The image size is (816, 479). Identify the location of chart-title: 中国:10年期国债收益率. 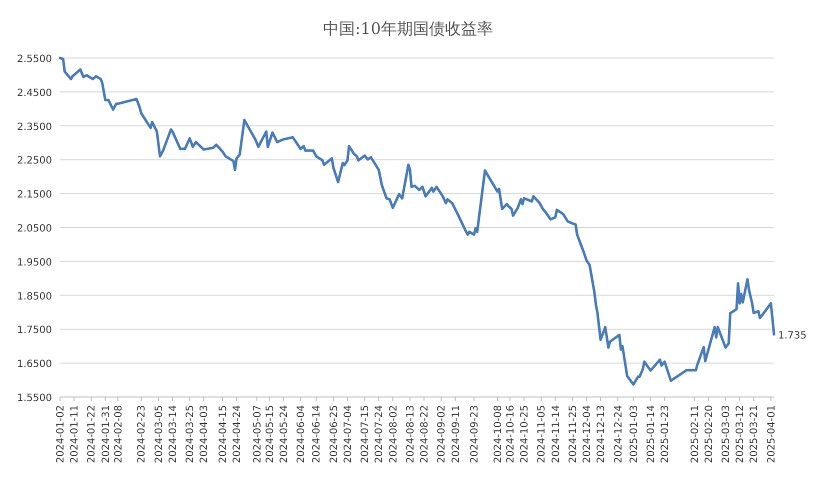
(408, 28).